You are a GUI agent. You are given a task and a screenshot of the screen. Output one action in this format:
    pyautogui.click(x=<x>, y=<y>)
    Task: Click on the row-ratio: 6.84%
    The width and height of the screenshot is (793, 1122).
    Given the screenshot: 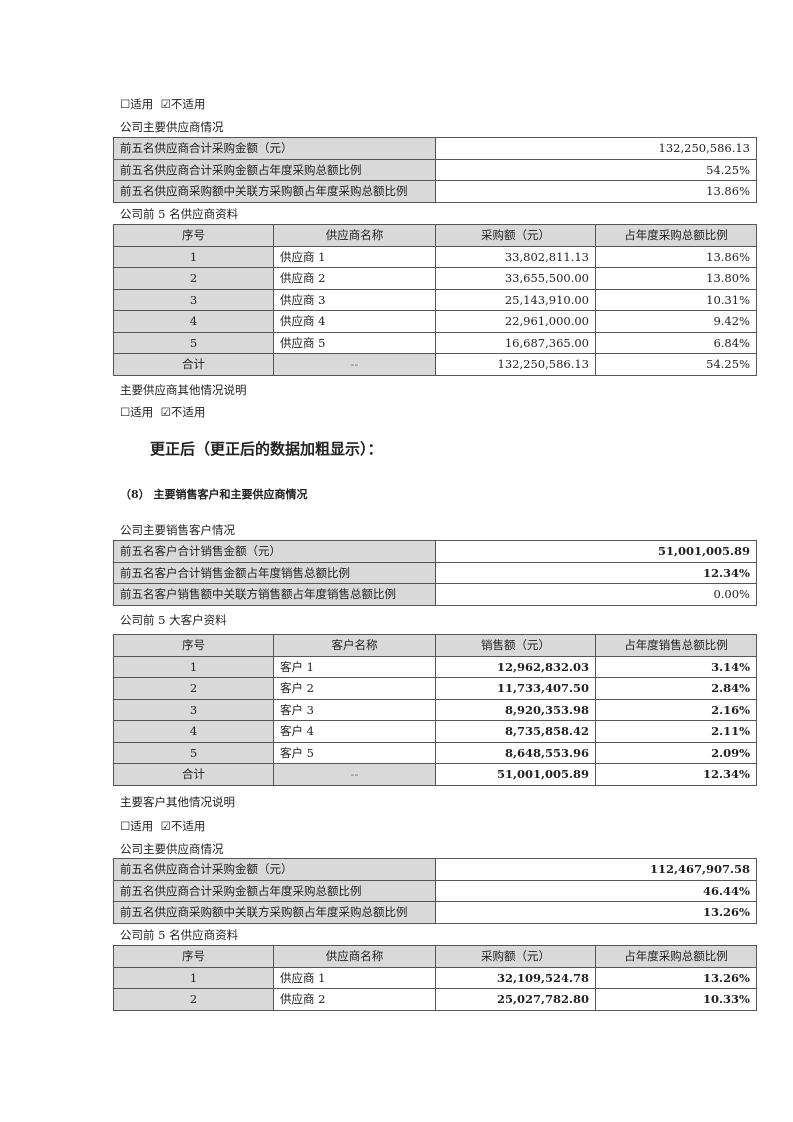 What is the action you would take?
    pyautogui.click(x=676, y=342)
    